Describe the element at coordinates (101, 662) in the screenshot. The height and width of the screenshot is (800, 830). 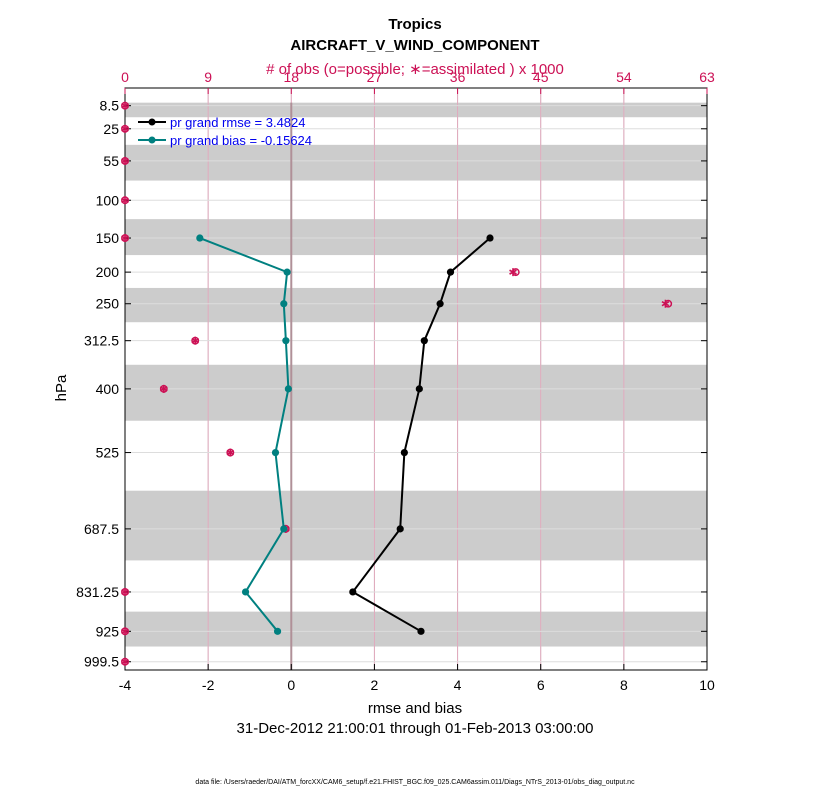
I see `y-tick-label-999_5: 999.5` at that location.